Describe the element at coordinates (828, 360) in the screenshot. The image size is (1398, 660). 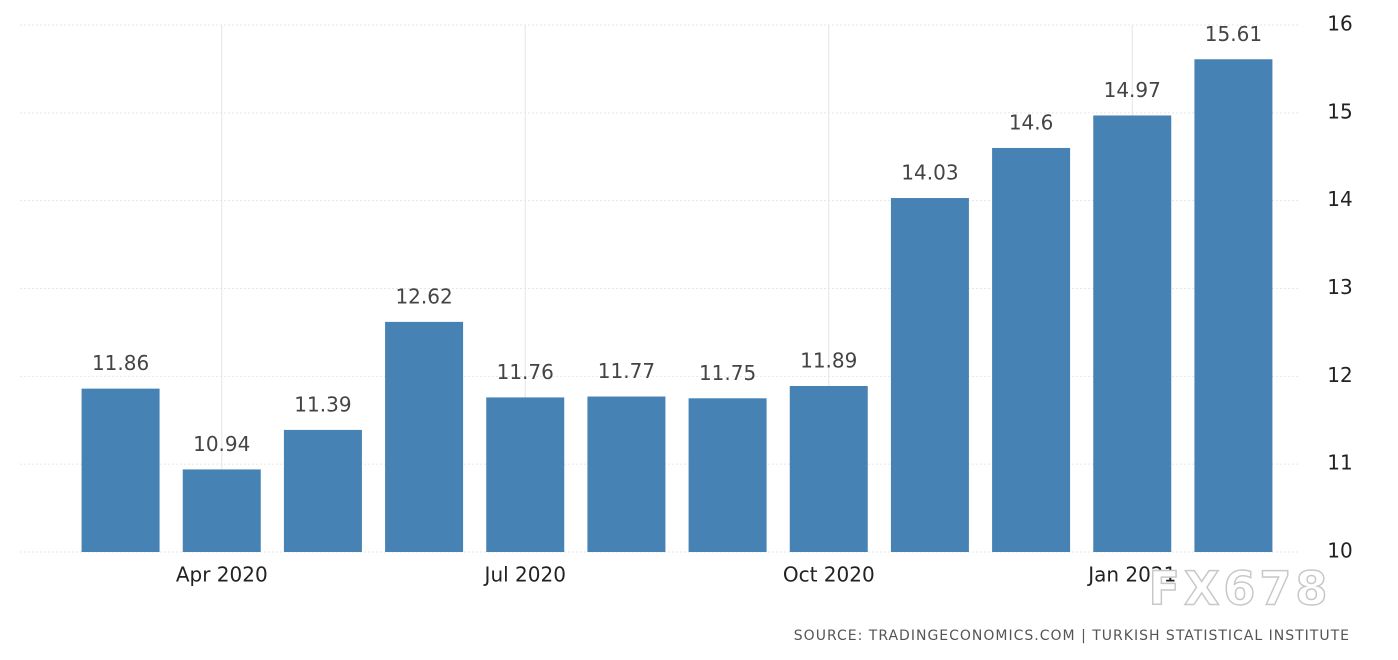
I see `value-label: 11.89` at that location.